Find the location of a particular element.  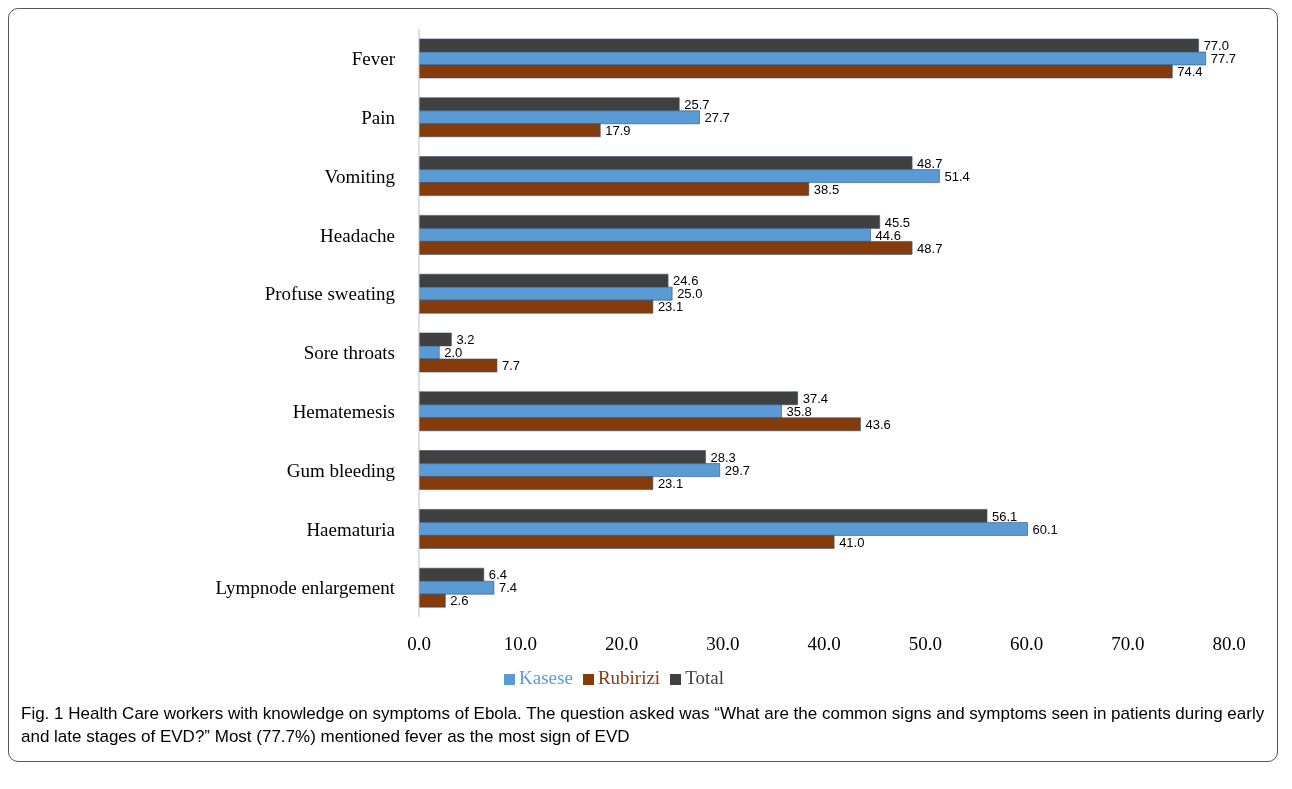

x-tick-label: 10.0 is located at coordinates (520, 644).